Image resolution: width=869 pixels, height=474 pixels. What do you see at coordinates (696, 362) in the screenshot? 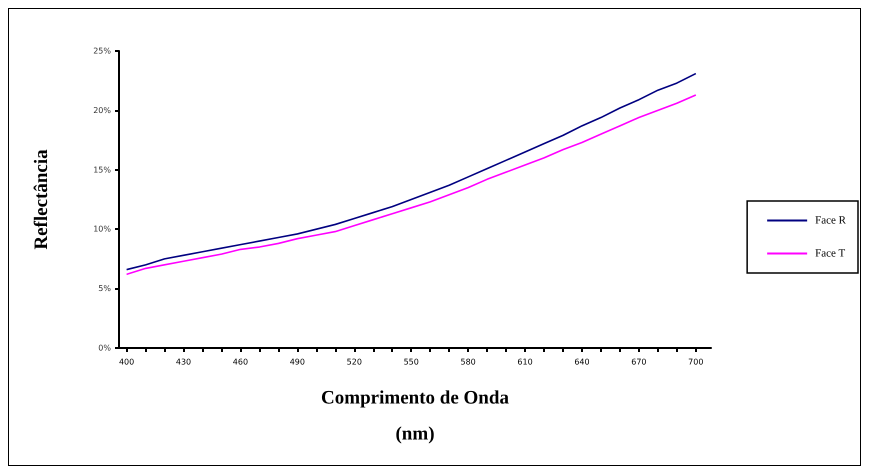
I see `x-tick-label: 700` at bounding box center [696, 362].